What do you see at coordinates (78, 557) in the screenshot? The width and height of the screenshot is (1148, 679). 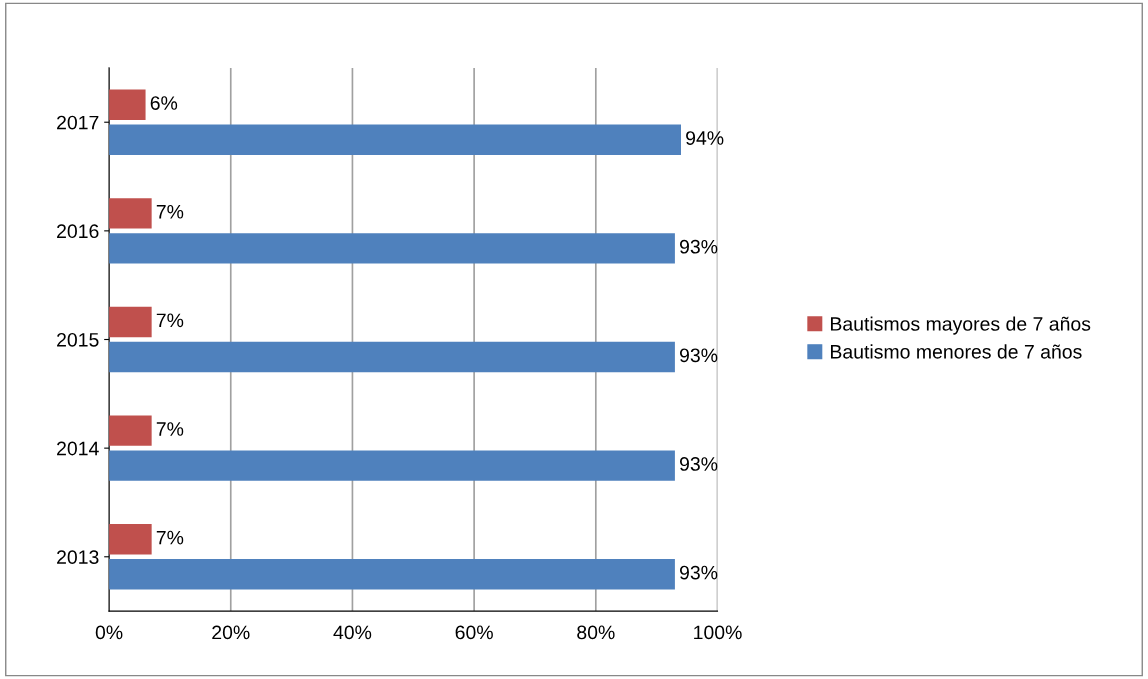 I see `y-tick-label: 2013` at bounding box center [78, 557].